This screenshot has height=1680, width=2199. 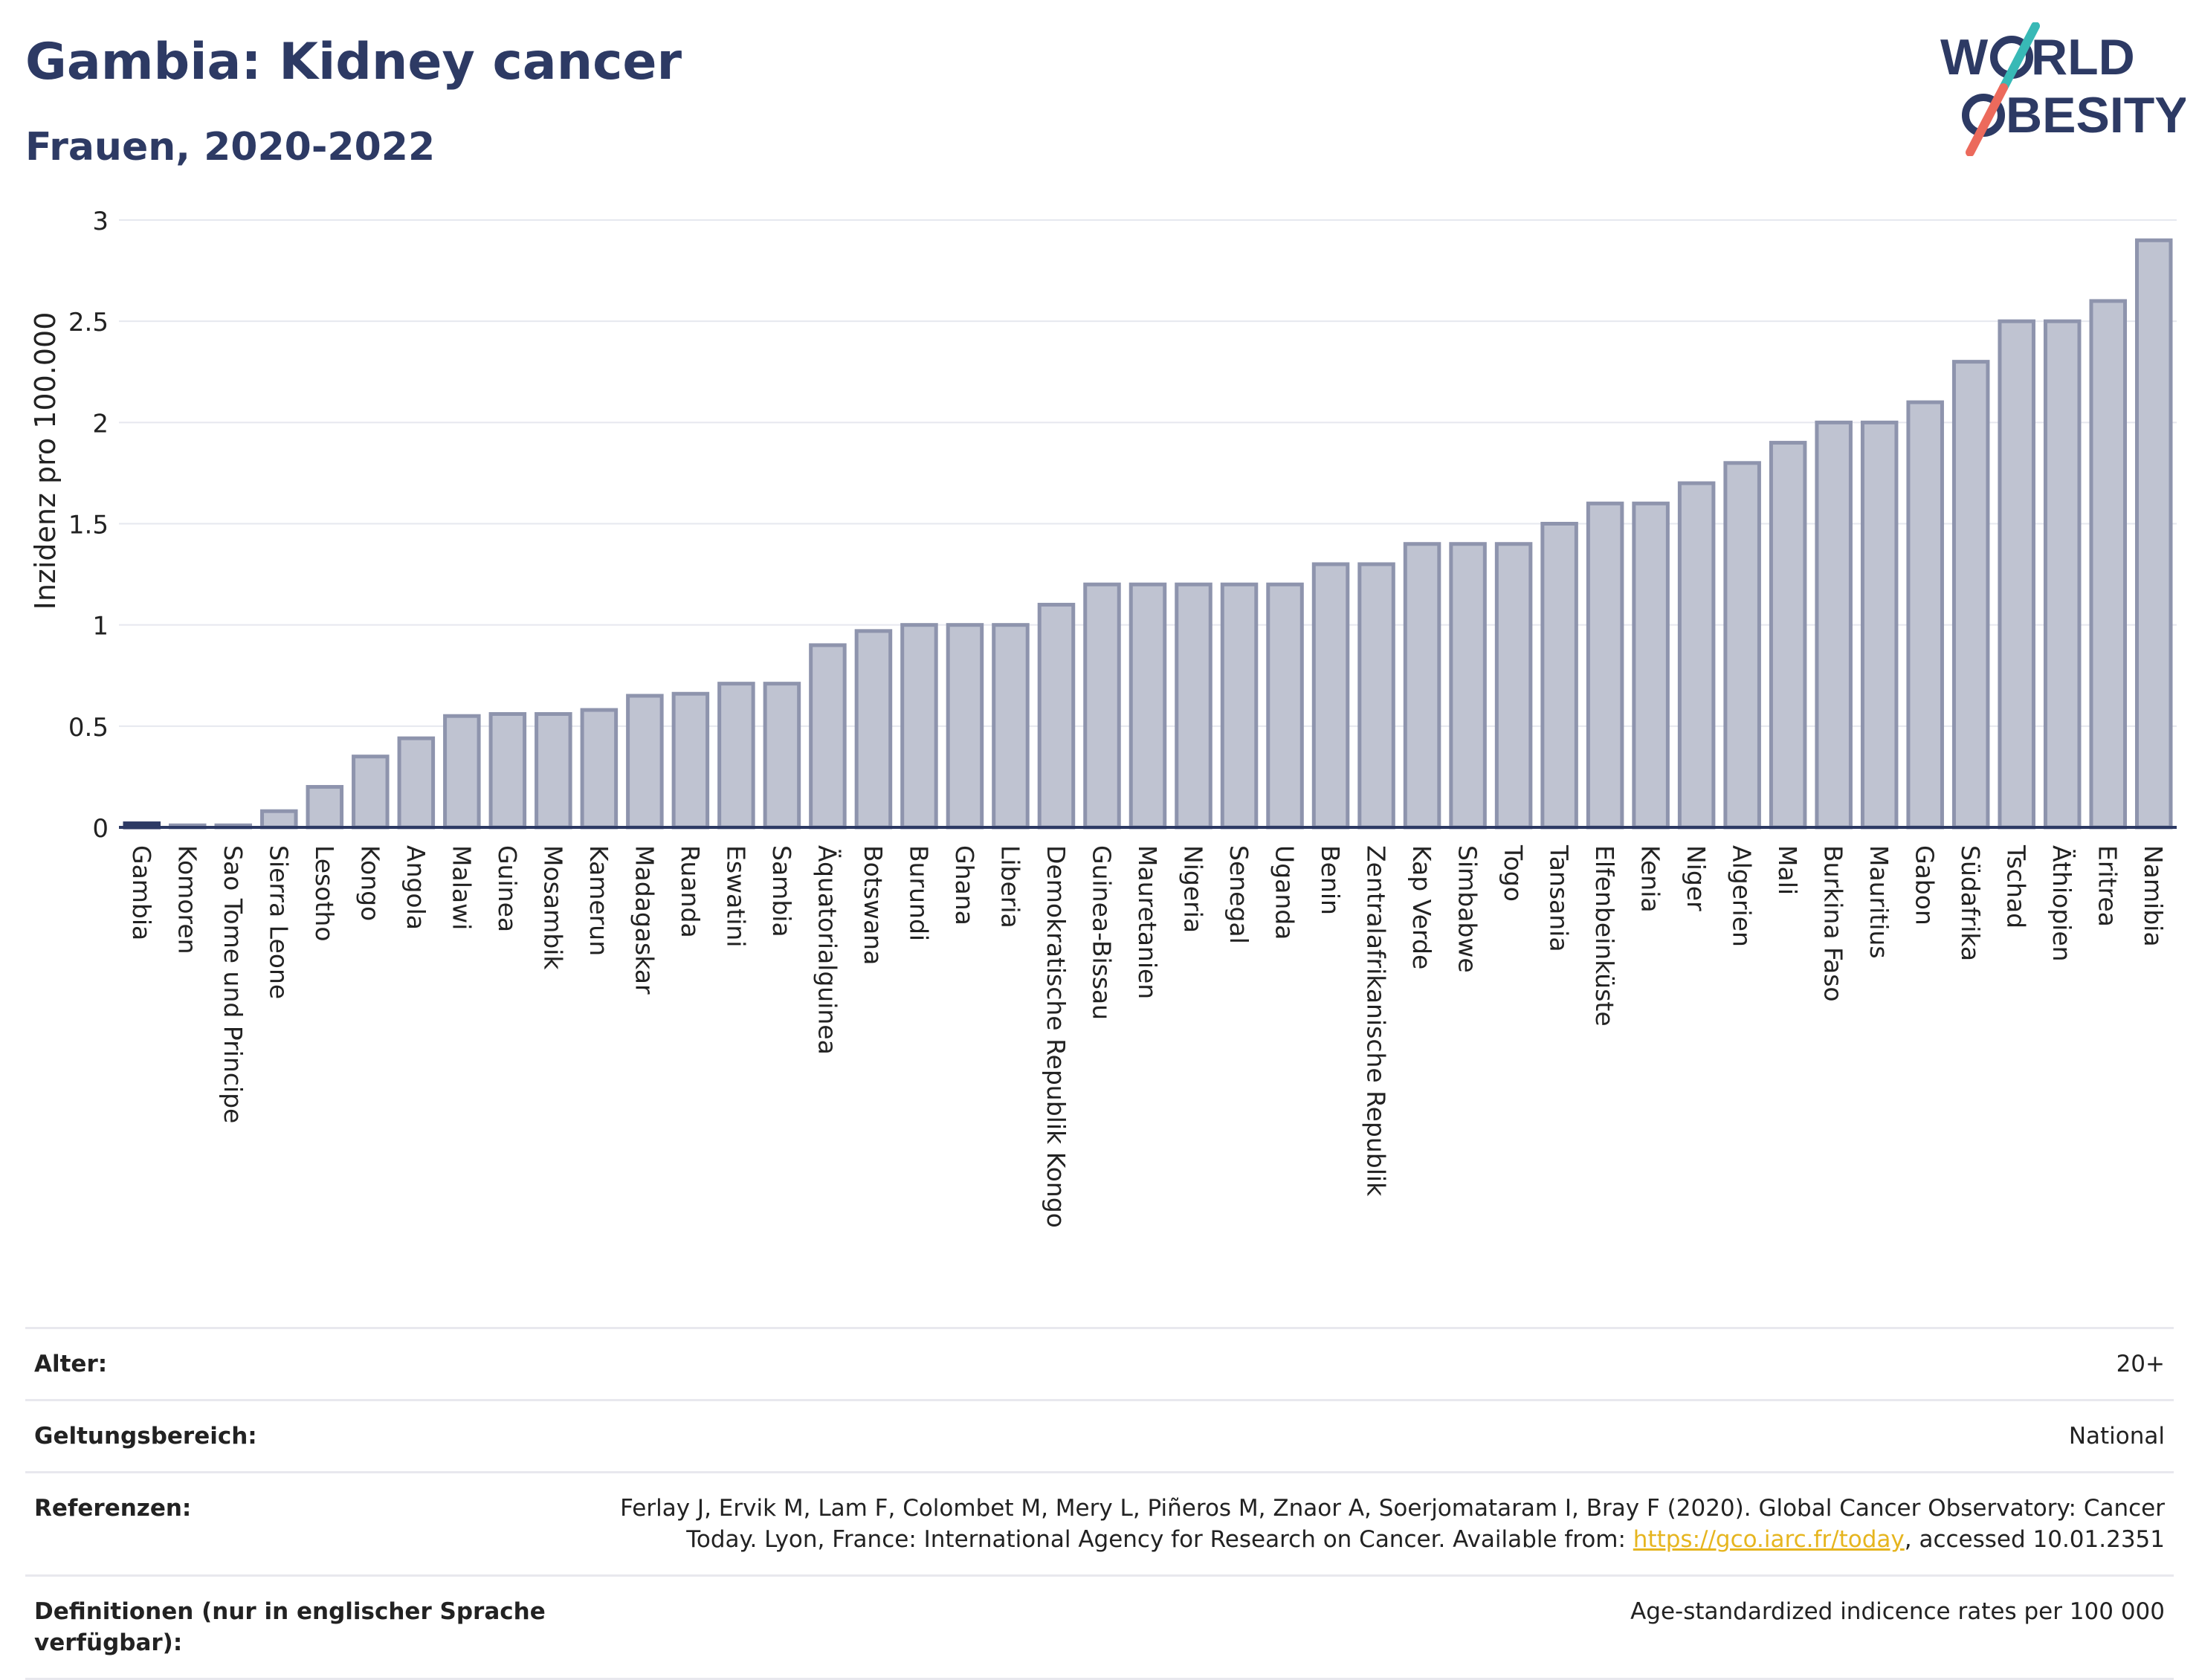 I want to click on x-tick-label: Ruanda, so click(x=690, y=892).